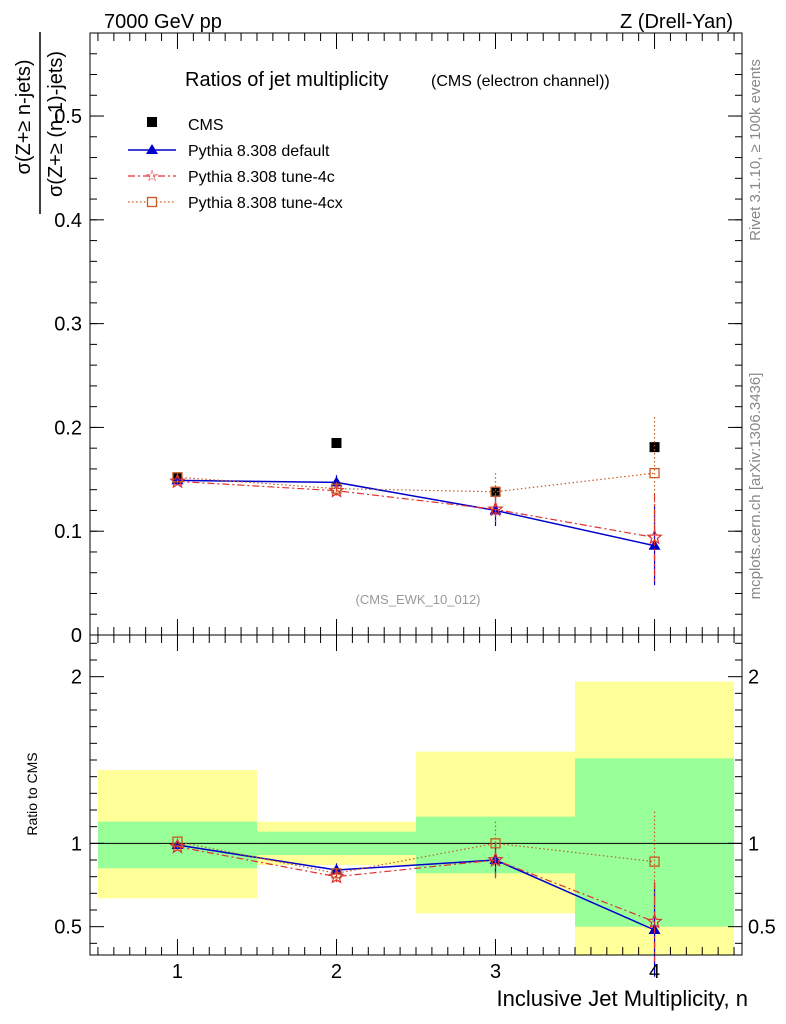  What do you see at coordinates (622, 998) in the screenshot?
I see `x-axis-label: Inclusive Jet Multiplicity, n` at bounding box center [622, 998].